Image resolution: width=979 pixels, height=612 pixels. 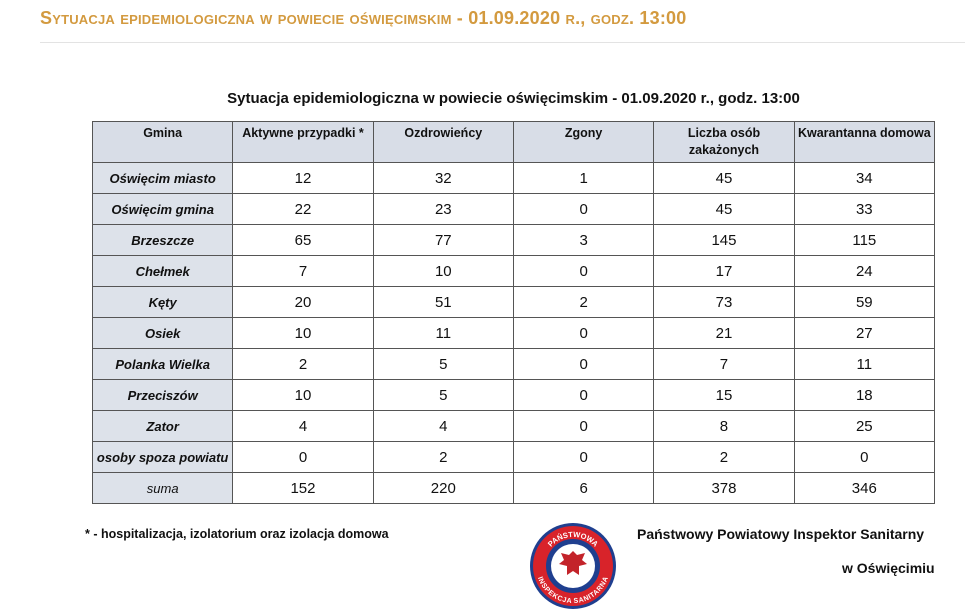 I want to click on cell: 59, so click(x=864, y=302).